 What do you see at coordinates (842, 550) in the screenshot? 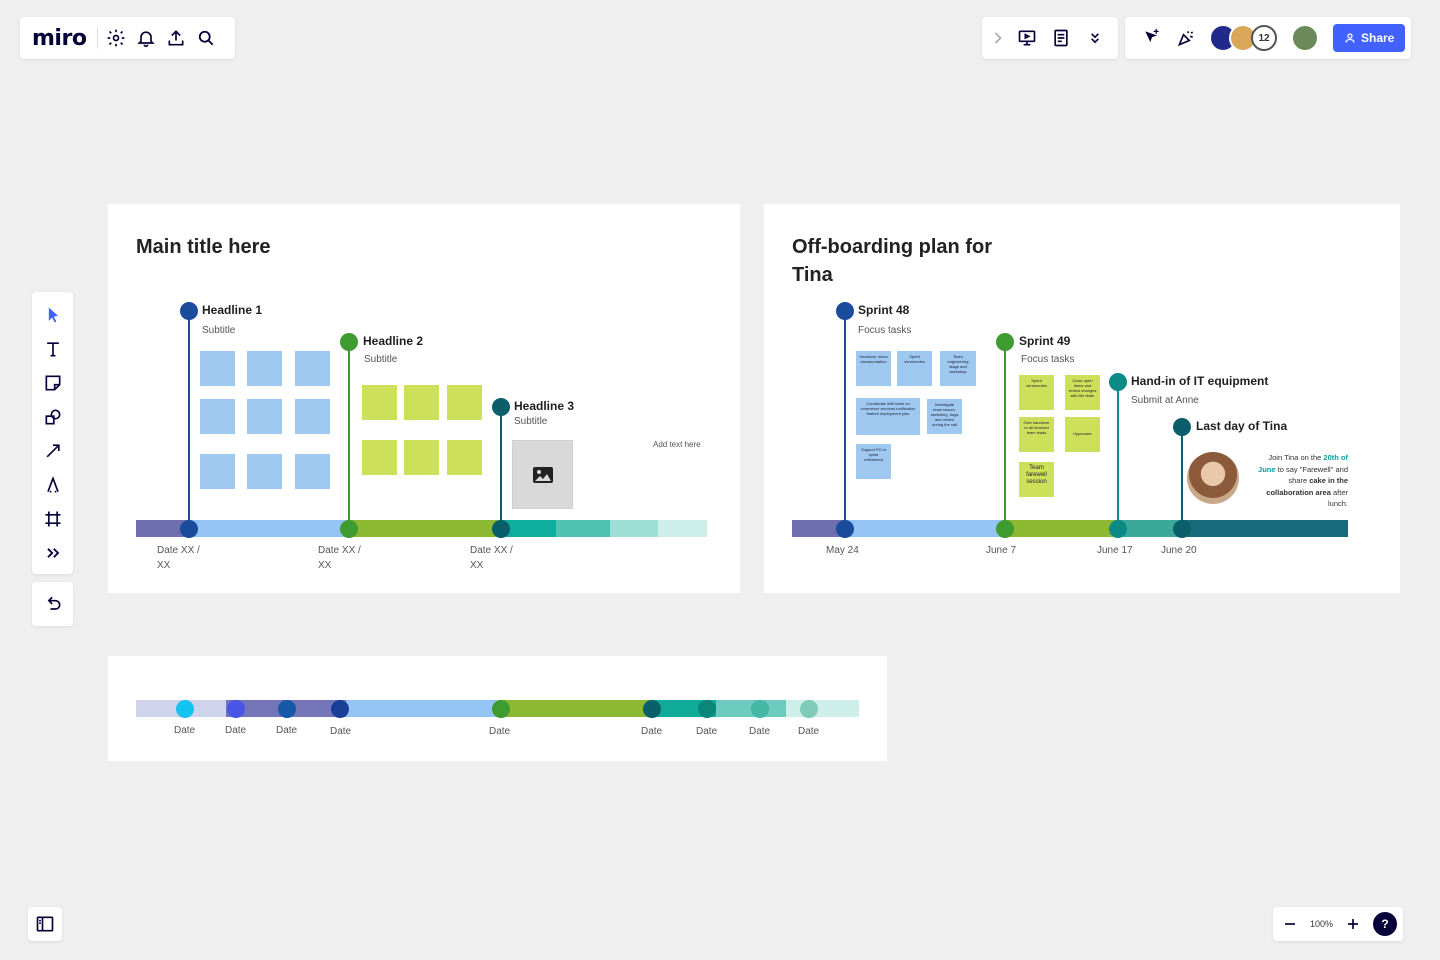
I see `milestone-date: May 24` at bounding box center [842, 550].